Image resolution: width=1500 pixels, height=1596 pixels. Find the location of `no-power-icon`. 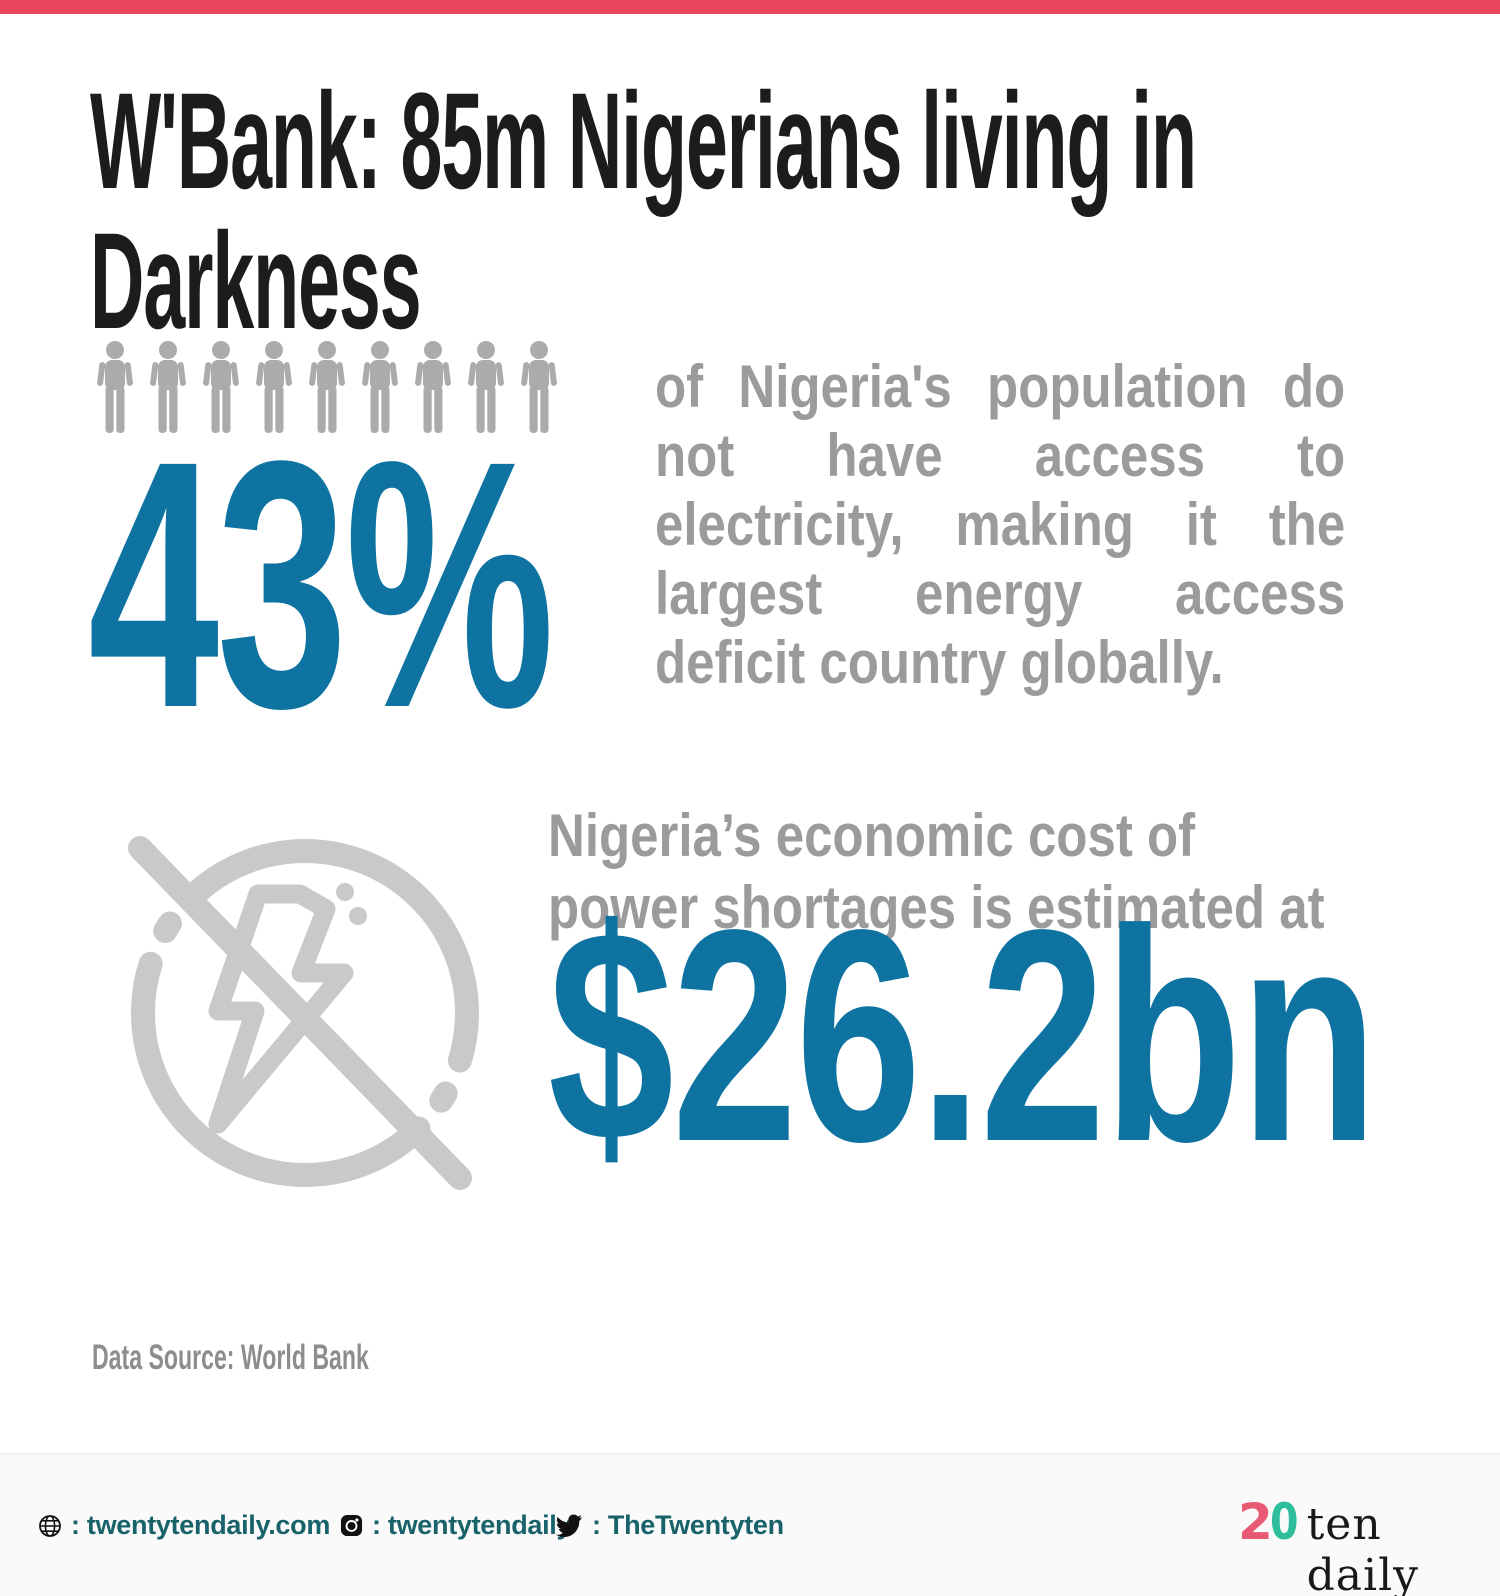

no-power-icon is located at coordinates (303, 1013).